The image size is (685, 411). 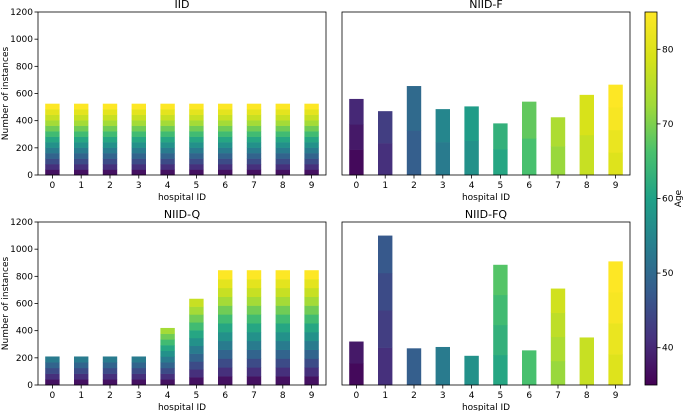 I want to click on y-tick-label: 200, so click(x=24, y=359).